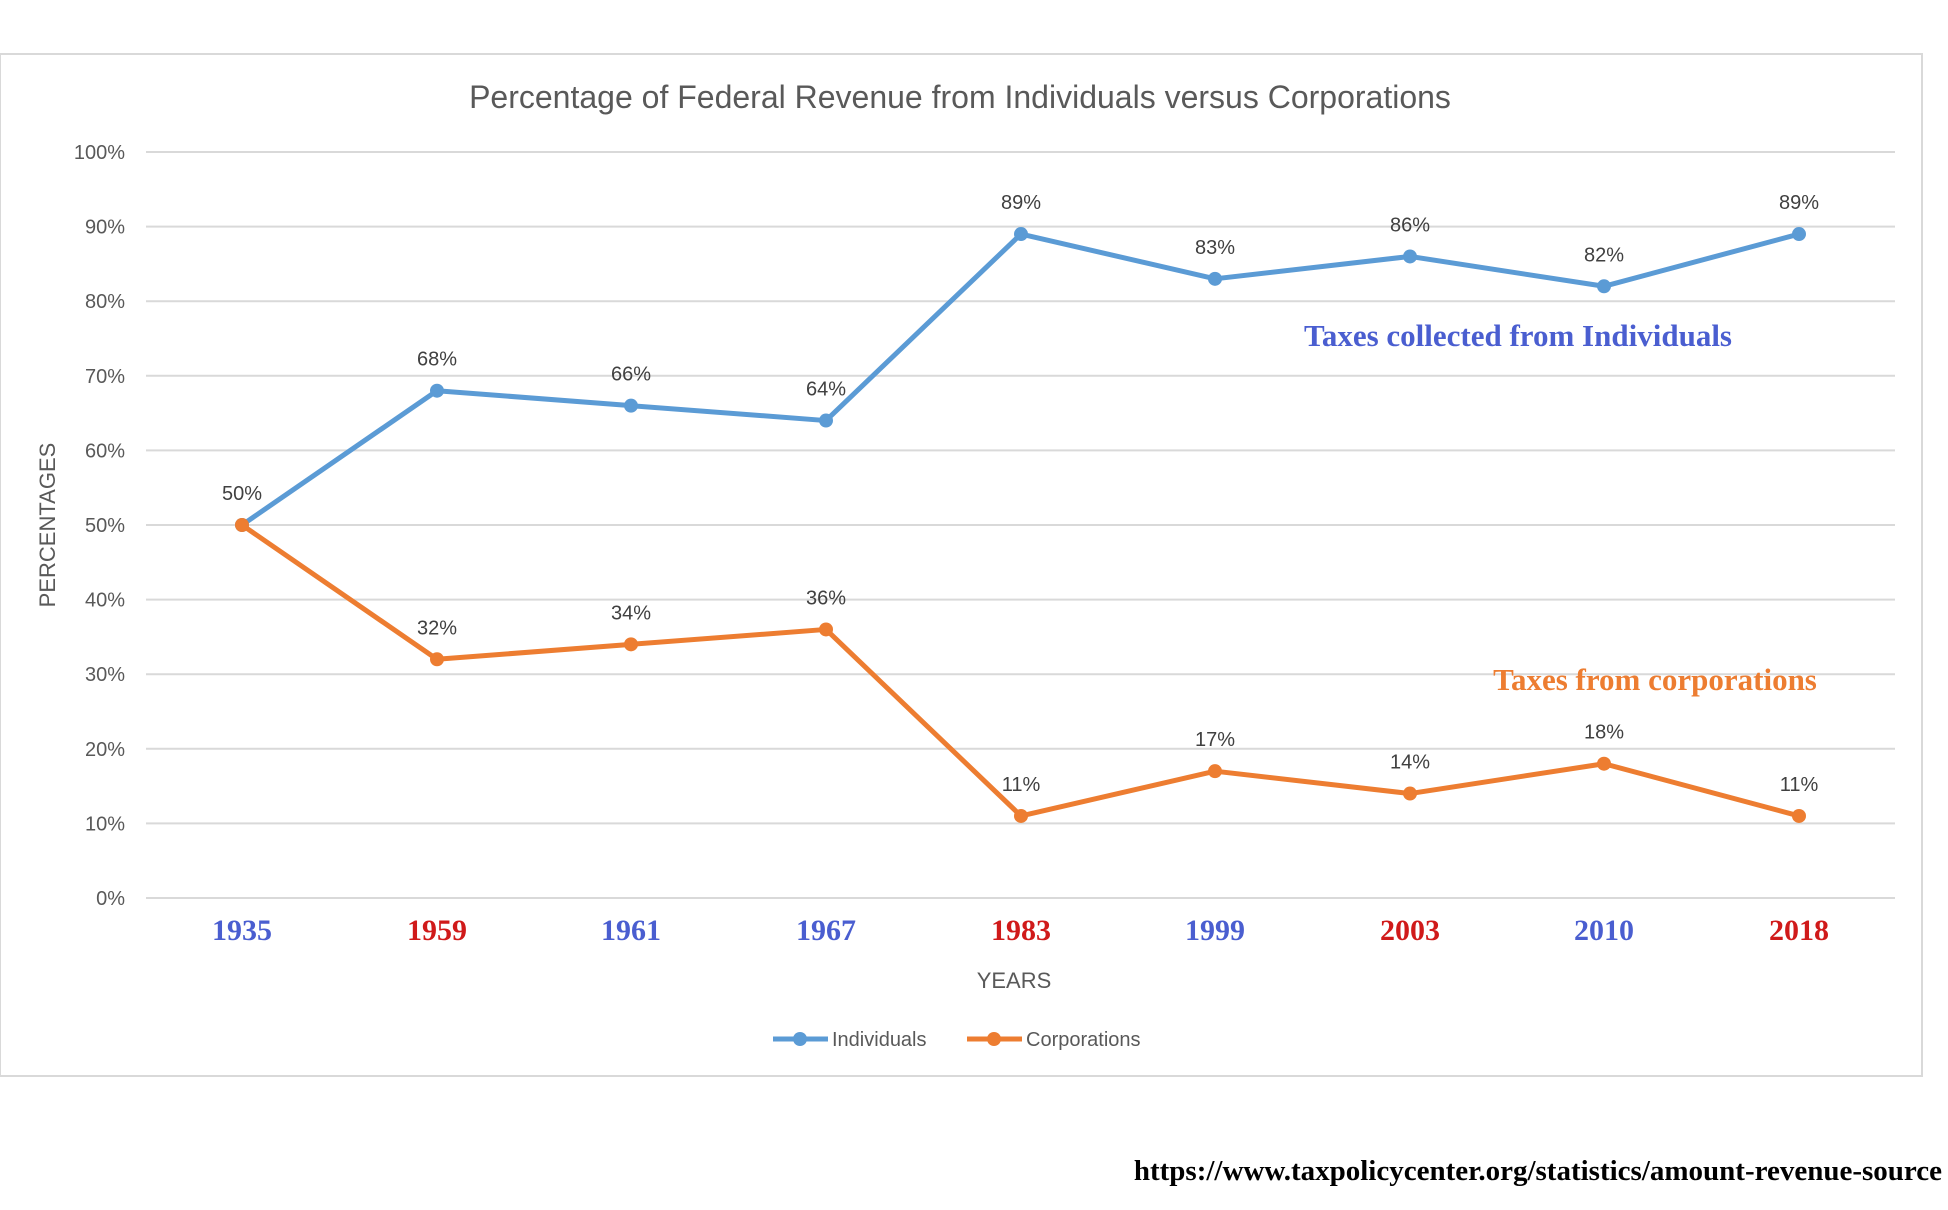  I want to click on data-label-individuals: 68%, so click(437, 360).